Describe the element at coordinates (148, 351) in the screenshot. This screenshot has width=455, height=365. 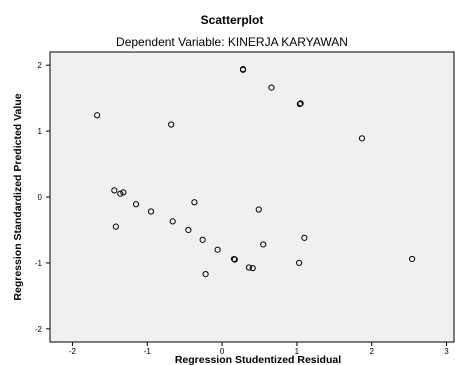
I see `x-tick-label: -1` at that location.